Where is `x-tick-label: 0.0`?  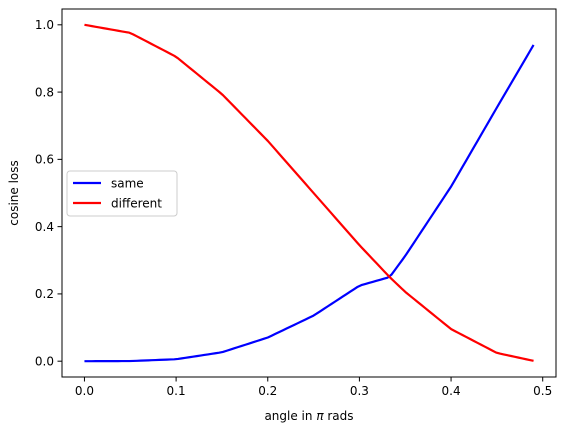 x-tick-label: 0.0 is located at coordinates (84, 391).